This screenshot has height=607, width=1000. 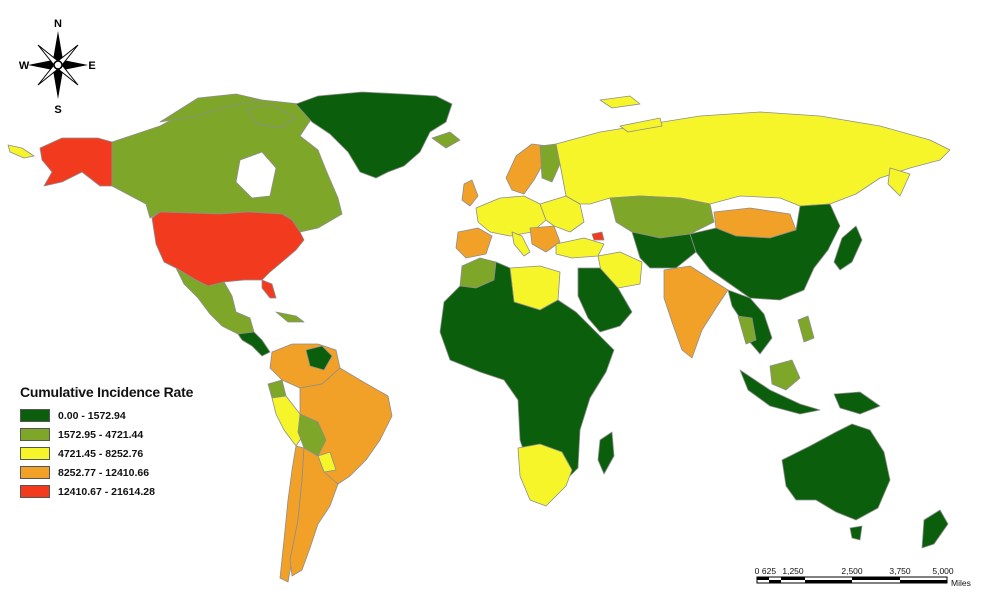 What do you see at coordinates (605, 300) in the screenshot?
I see `region-arabia` at bounding box center [605, 300].